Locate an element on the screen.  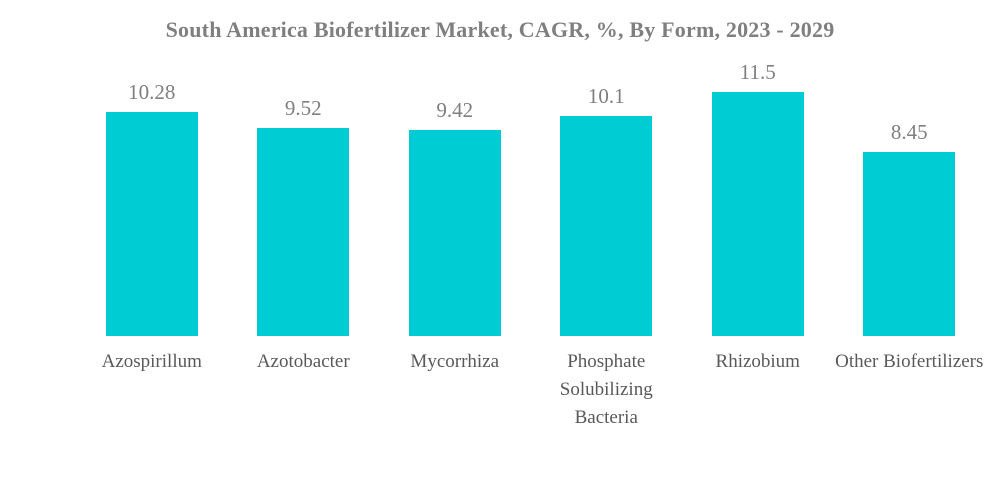
category-label: Other Biofertilizers is located at coordinates (909, 361).